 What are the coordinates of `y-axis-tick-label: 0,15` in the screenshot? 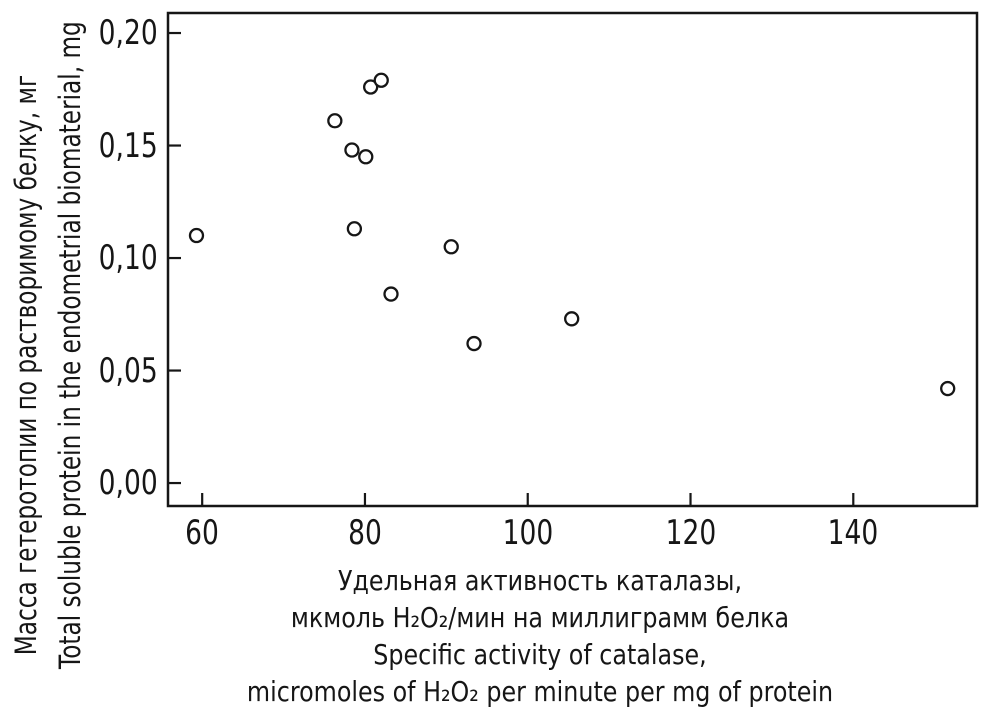 It's located at (128, 145).